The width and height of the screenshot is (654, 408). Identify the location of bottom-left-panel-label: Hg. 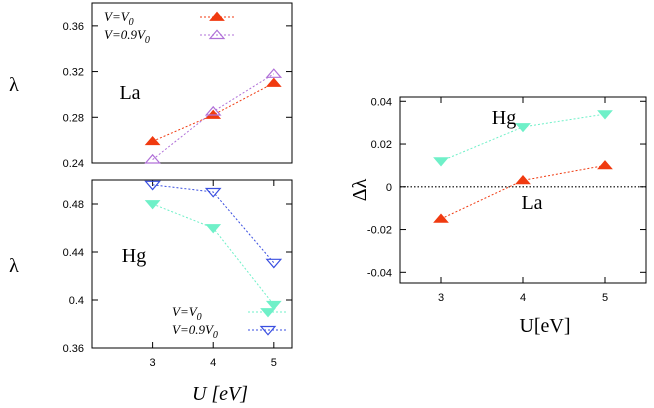
(134, 256).